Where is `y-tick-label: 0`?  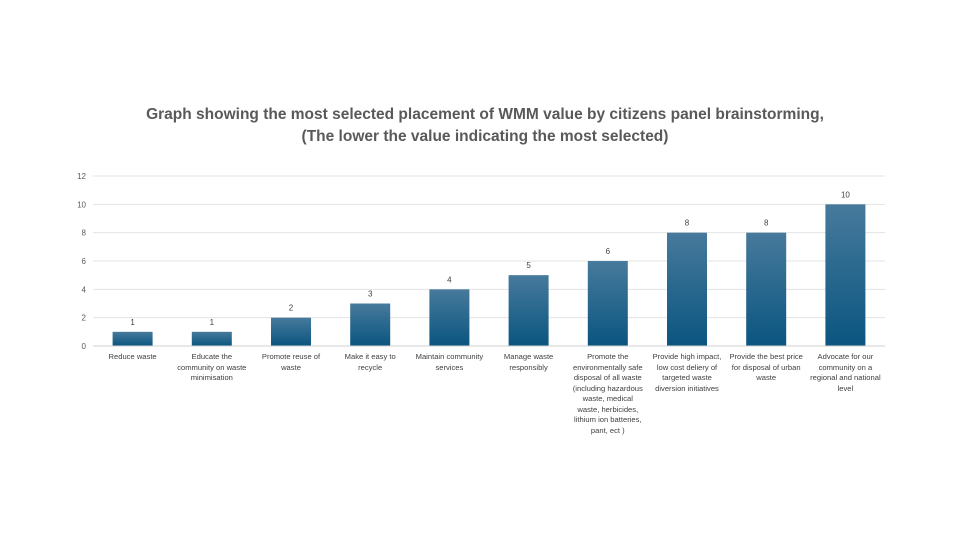
y-tick-label: 0 is located at coordinates (84, 346).